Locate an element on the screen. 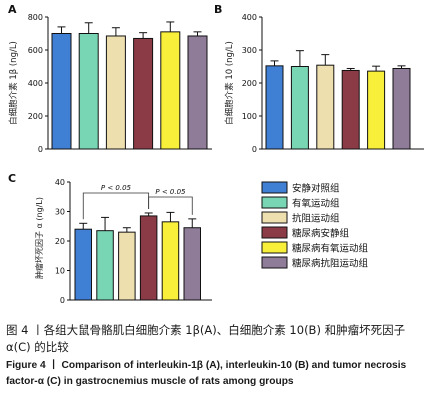 This screenshot has width=429, height=403. panel-a-letter: A is located at coordinates (12, 9).